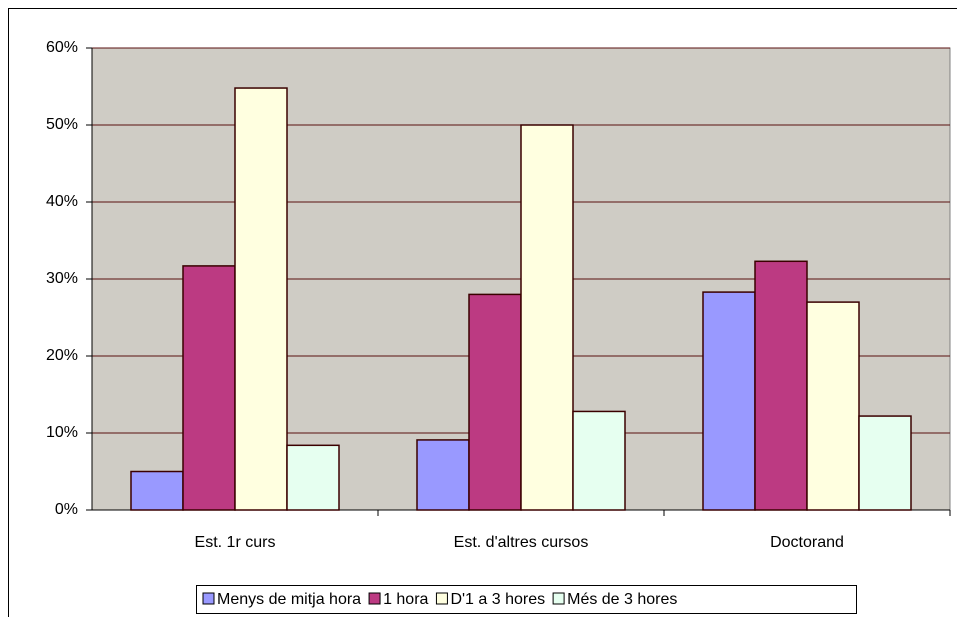 This screenshot has width=957, height=617. Describe the element at coordinates (289, 599) in the screenshot. I see `legend-label: Menys de mitja hora` at that location.